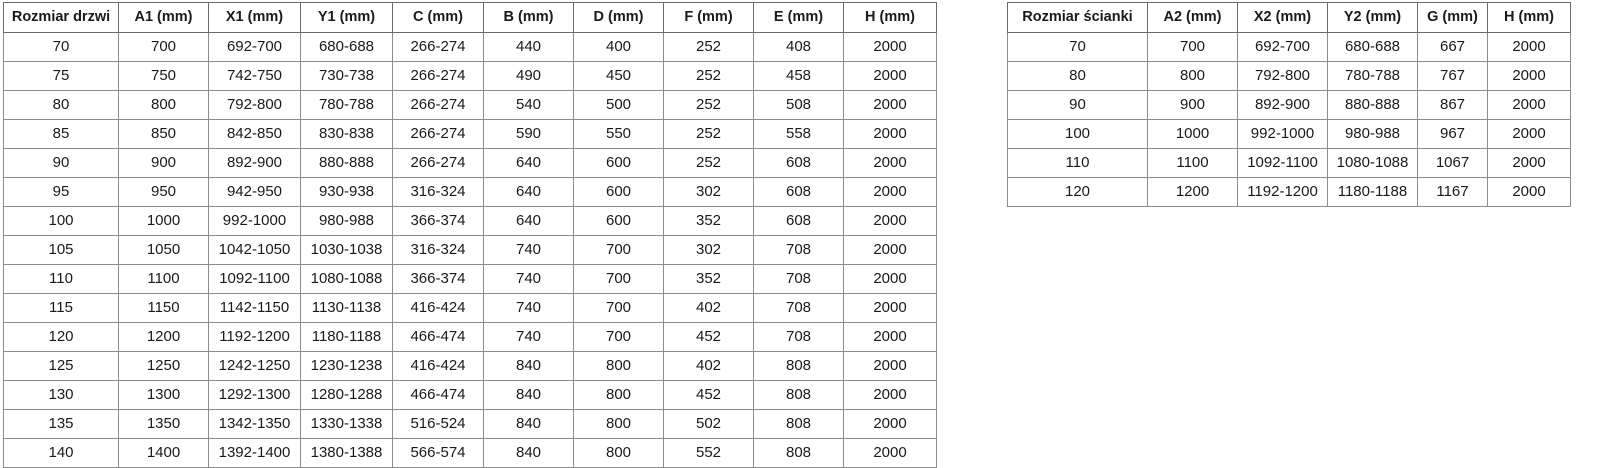 The width and height of the screenshot is (1600, 468). I want to click on table-cell: 490, so click(528, 76).